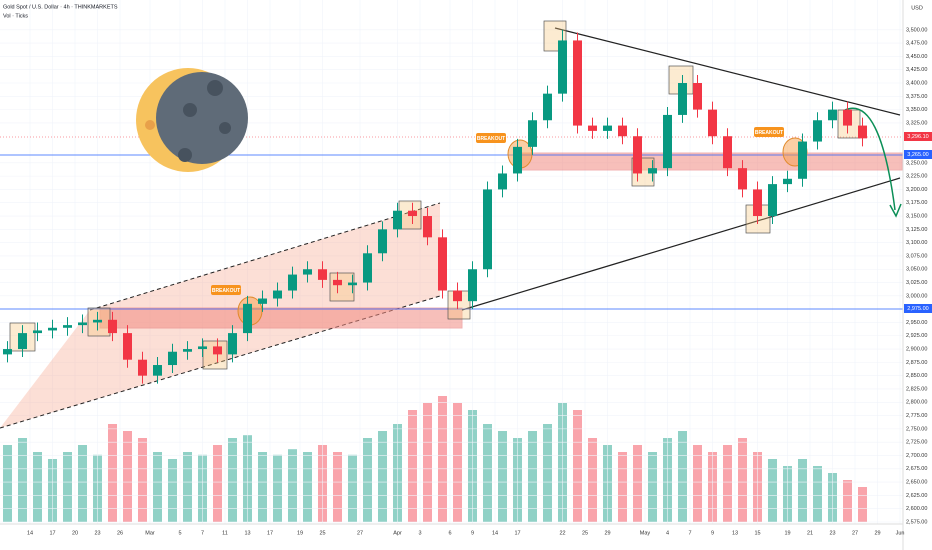  What do you see at coordinates (810, 533) in the screenshot?
I see `x-tick-label: 21` at bounding box center [810, 533].